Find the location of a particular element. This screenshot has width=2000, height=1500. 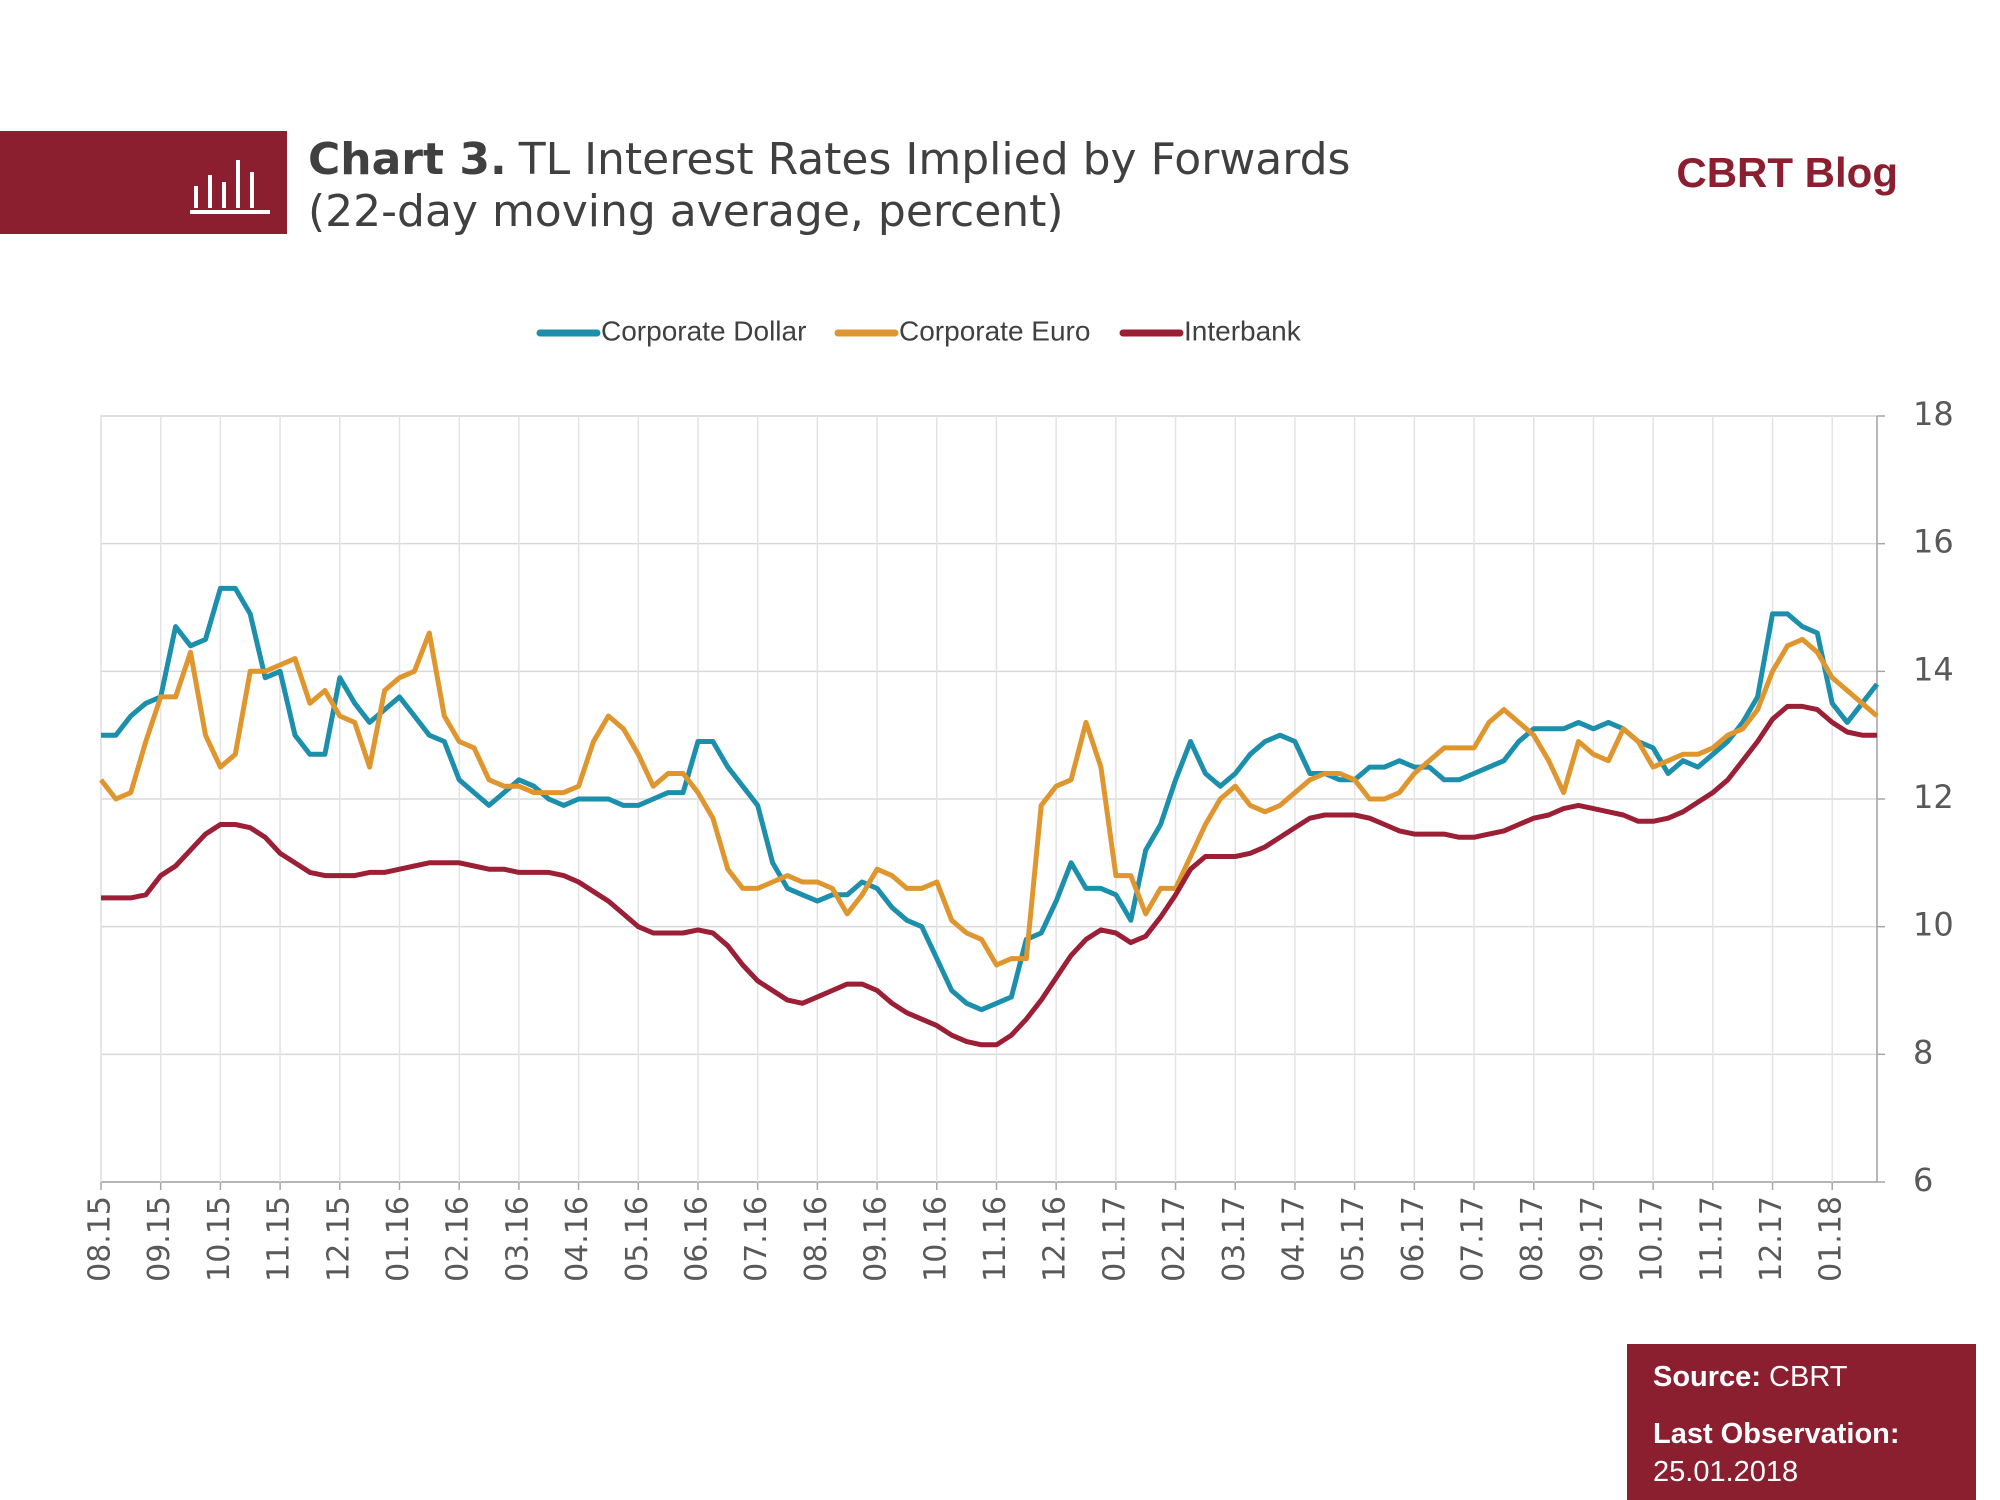

chart-icon is located at coordinates (230, 187).